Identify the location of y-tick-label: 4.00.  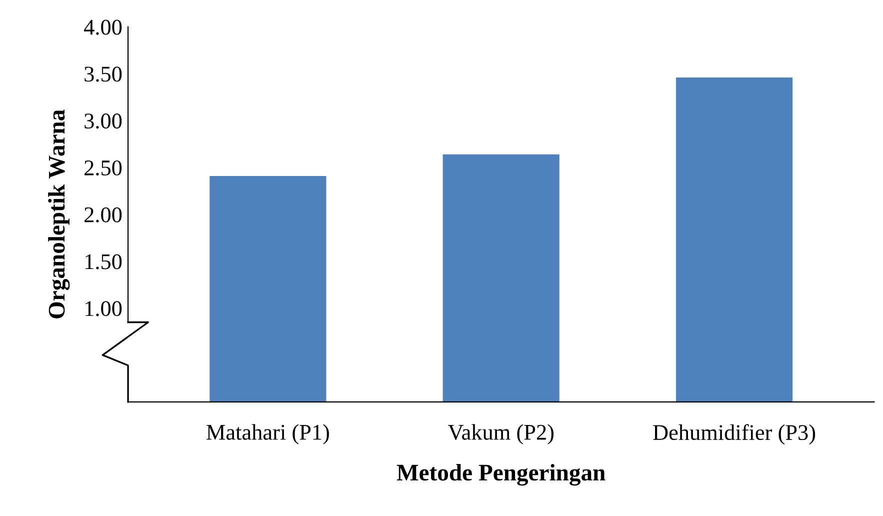
(103, 27).